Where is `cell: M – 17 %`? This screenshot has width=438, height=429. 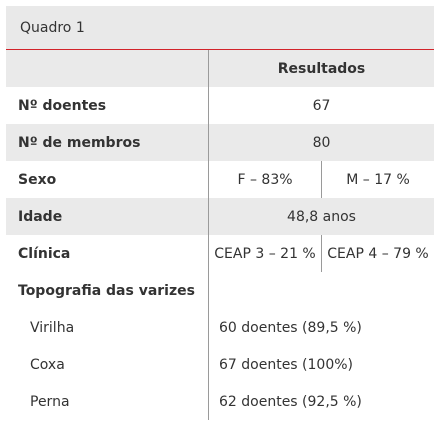
cell: M – 17 % is located at coordinates (377, 179).